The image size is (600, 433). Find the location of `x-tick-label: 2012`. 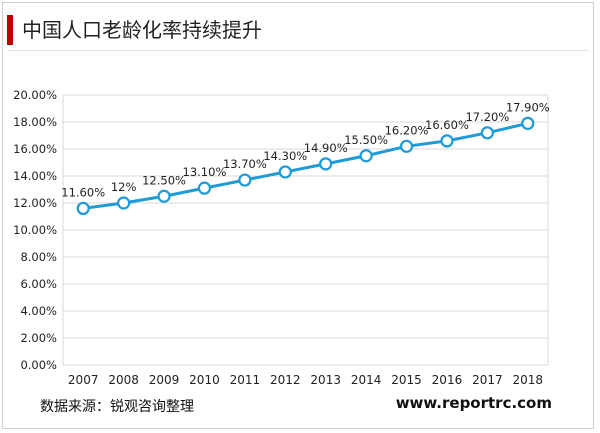

x-tick-label: 2012 is located at coordinates (285, 380).